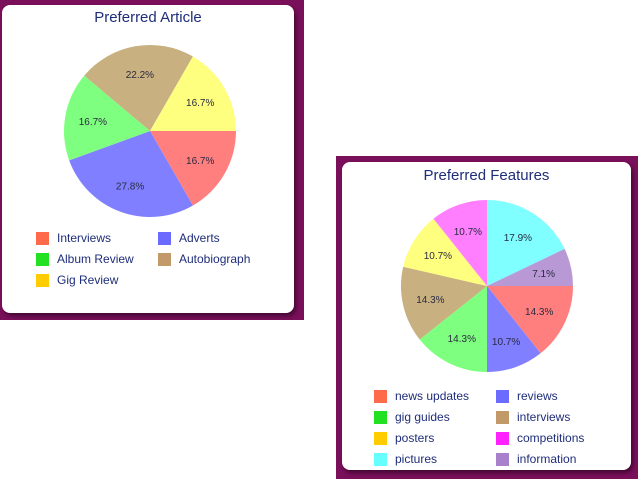 The height and width of the screenshot is (479, 638). I want to click on legend-item-gig-guides: gig guides, so click(435, 417).